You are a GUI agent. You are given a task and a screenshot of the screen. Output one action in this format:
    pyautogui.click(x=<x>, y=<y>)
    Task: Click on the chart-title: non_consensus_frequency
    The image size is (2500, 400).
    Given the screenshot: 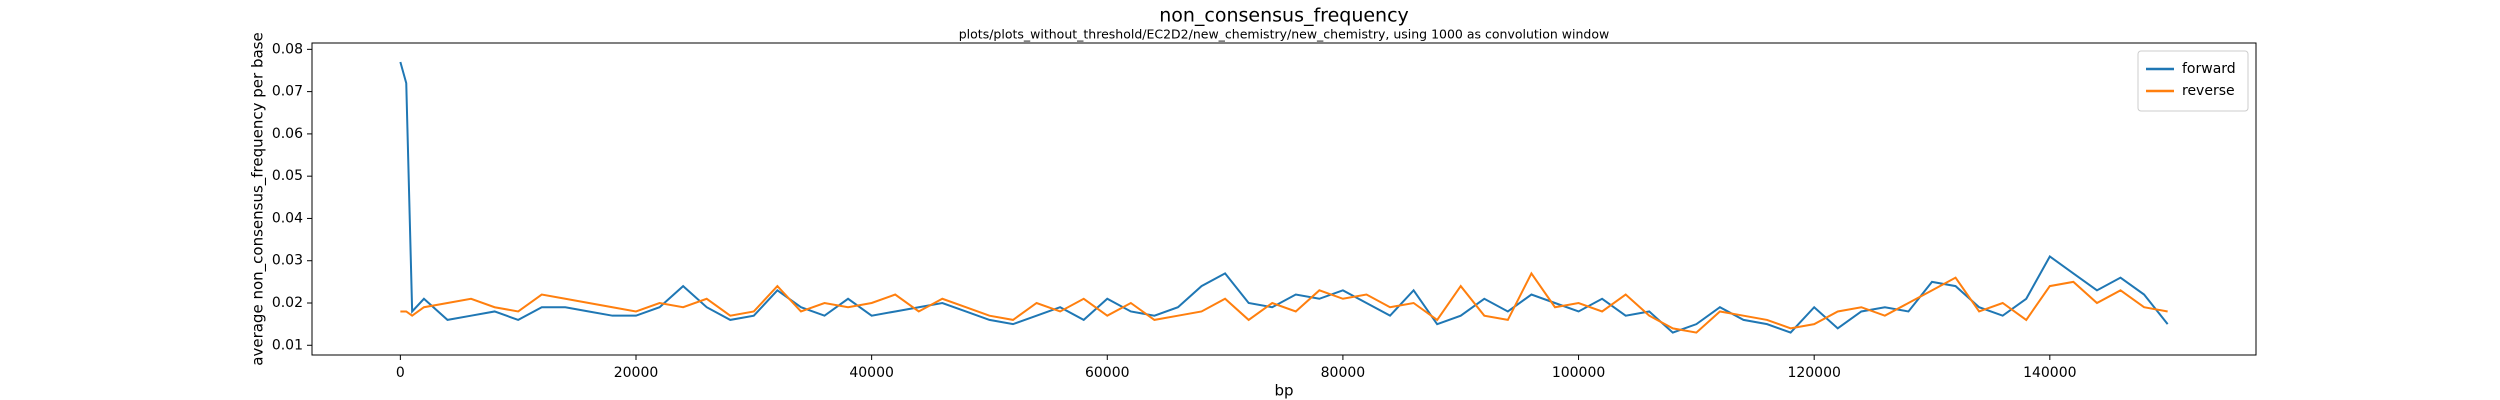 What is the action you would take?
    pyautogui.click(x=1284, y=16)
    